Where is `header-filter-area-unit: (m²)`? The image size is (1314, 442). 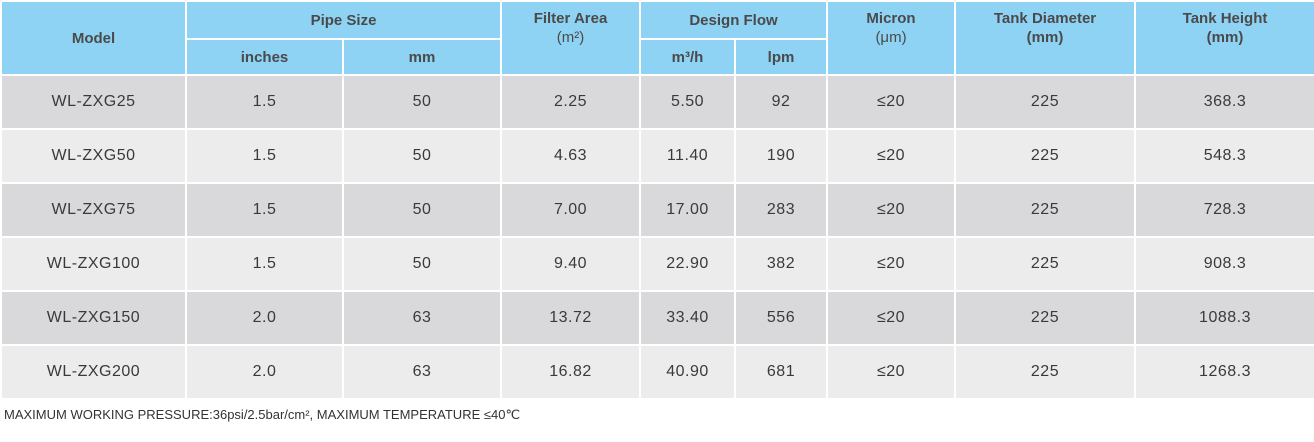
header-filter-area-unit: (m²) is located at coordinates (570, 37).